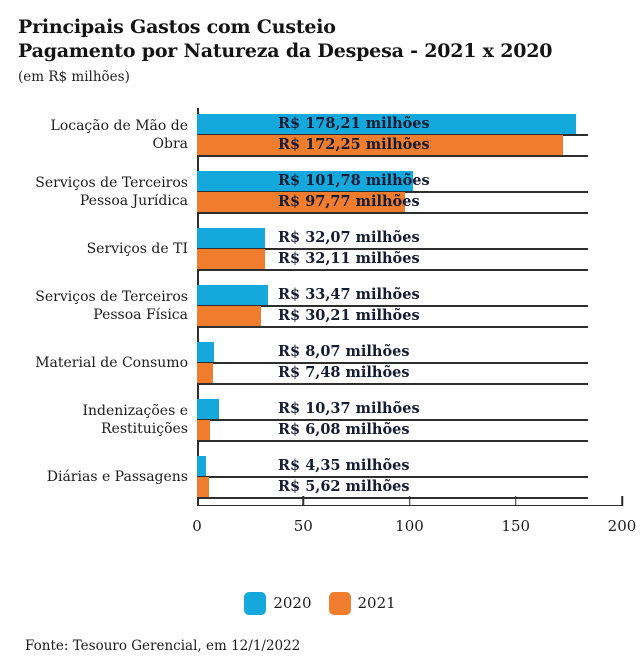 Image resolution: width=640 pixels, height=667 pixels. I want to click on bar-row-2020: R$ 10,37 milhões, so click(409, 409).